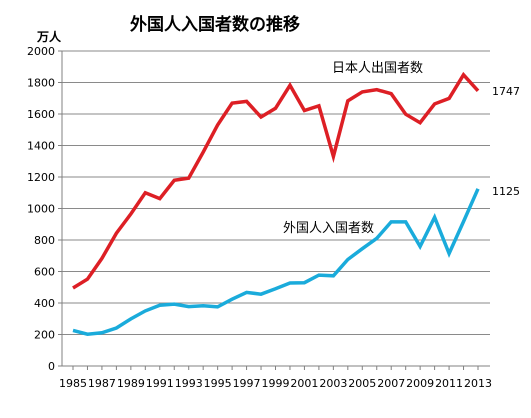 Image resolution: width=531 pixels, height=418 pixels. Describe the element at coordinates (276, 383) in the screenshot. I see `x-tick-label: 1999` at that location.